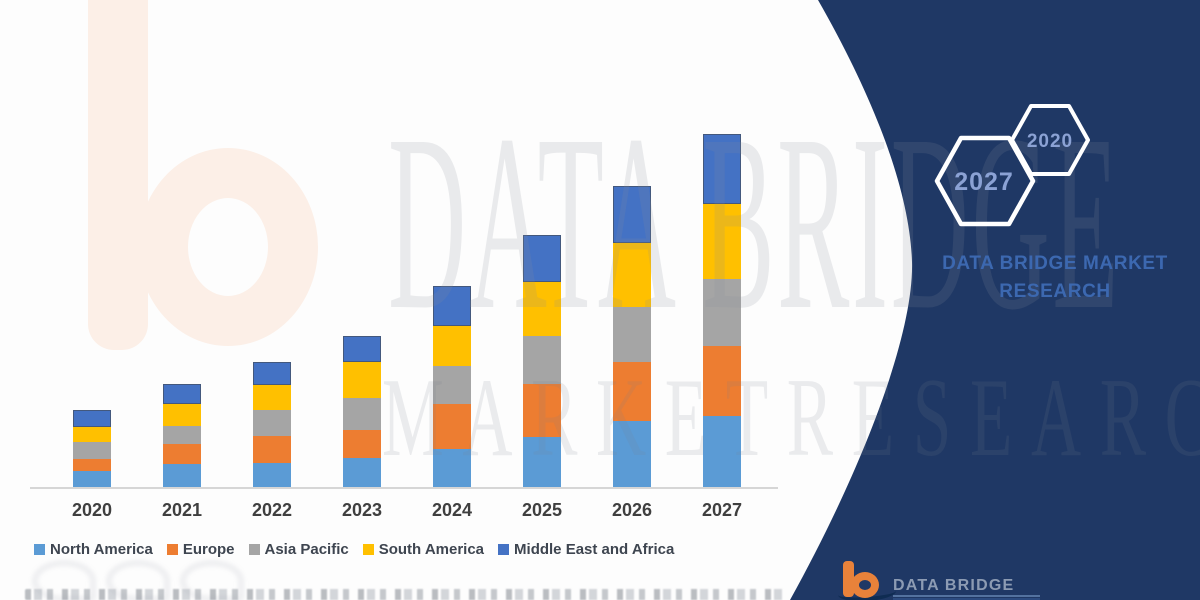 This screenshot has height=600, width=1200. I want to click on category-label-2027: 2027, so click(722, 510).